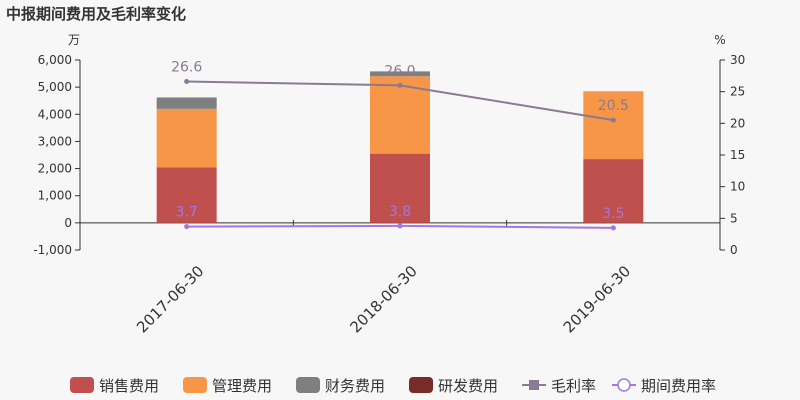  Describe the element at coordinates (737, 187) in the screenshot. I see `right-tick-label: 10` at that location.